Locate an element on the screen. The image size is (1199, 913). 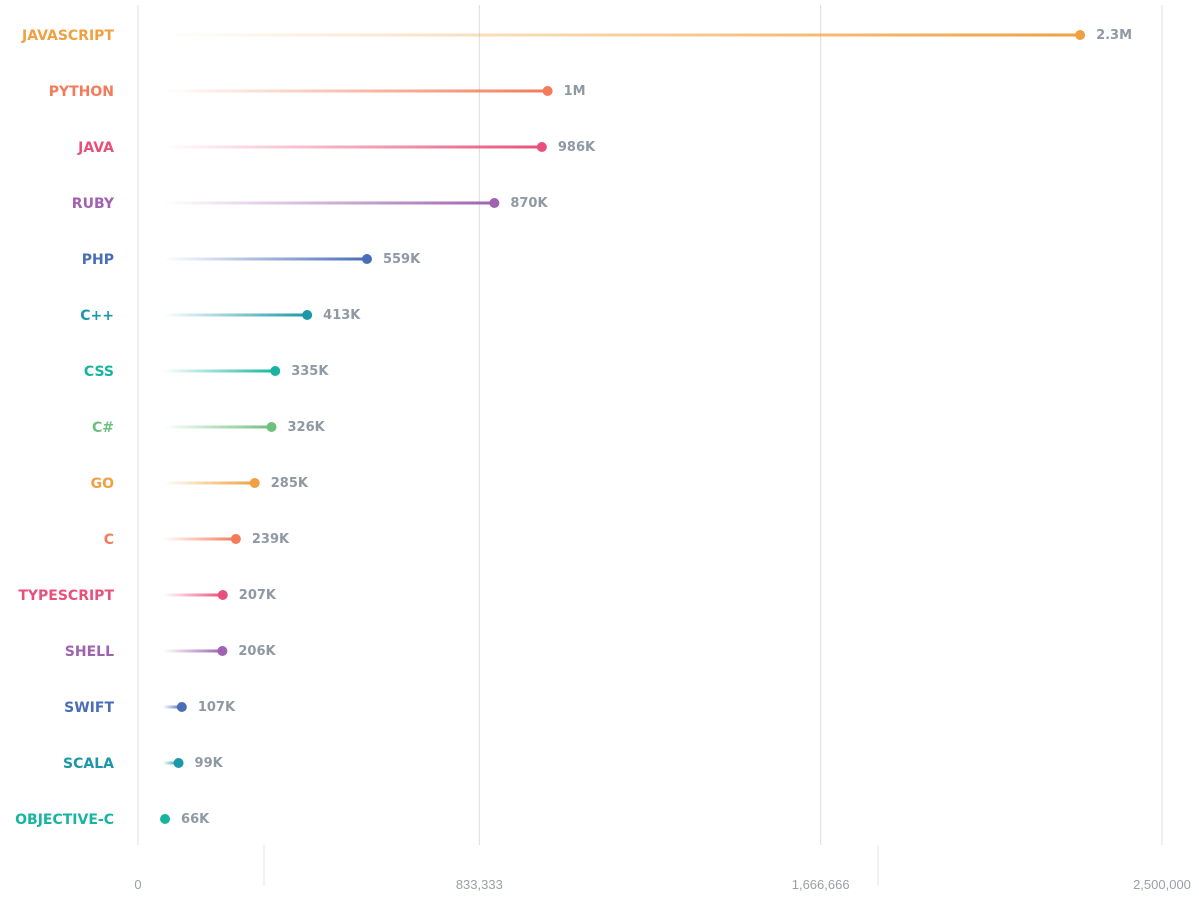
value-label: 66K is located at coordinates (195, 819).